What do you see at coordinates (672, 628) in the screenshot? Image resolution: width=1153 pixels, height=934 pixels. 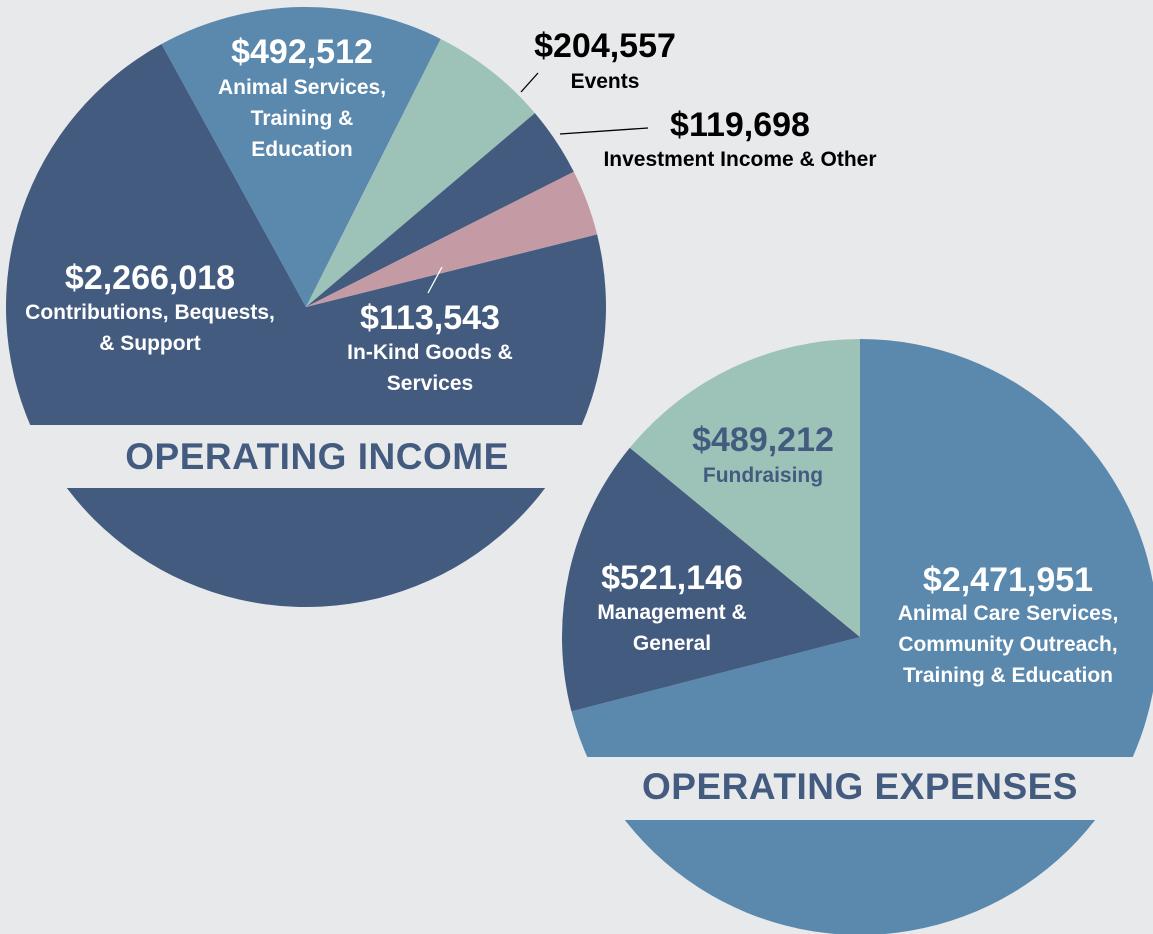 I see `category-label: Management & General` at bounding box center [672, 628].